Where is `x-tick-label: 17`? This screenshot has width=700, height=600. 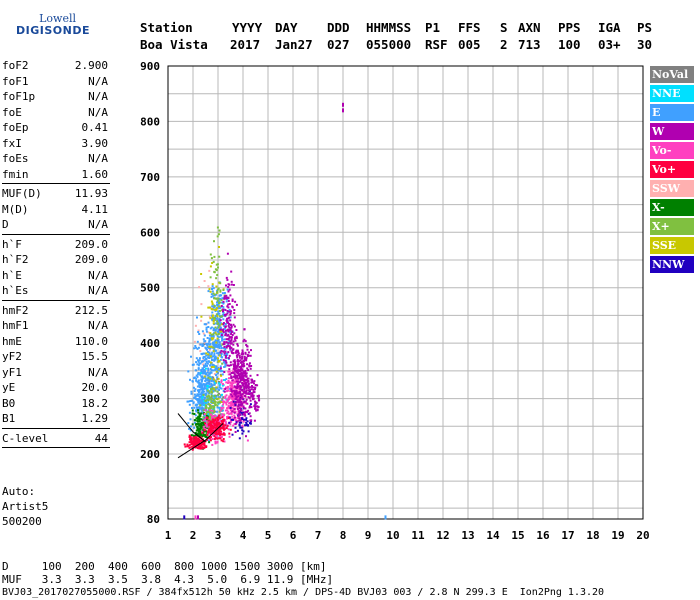 x-tick-label: 17 is located at coordinates (567, 535).